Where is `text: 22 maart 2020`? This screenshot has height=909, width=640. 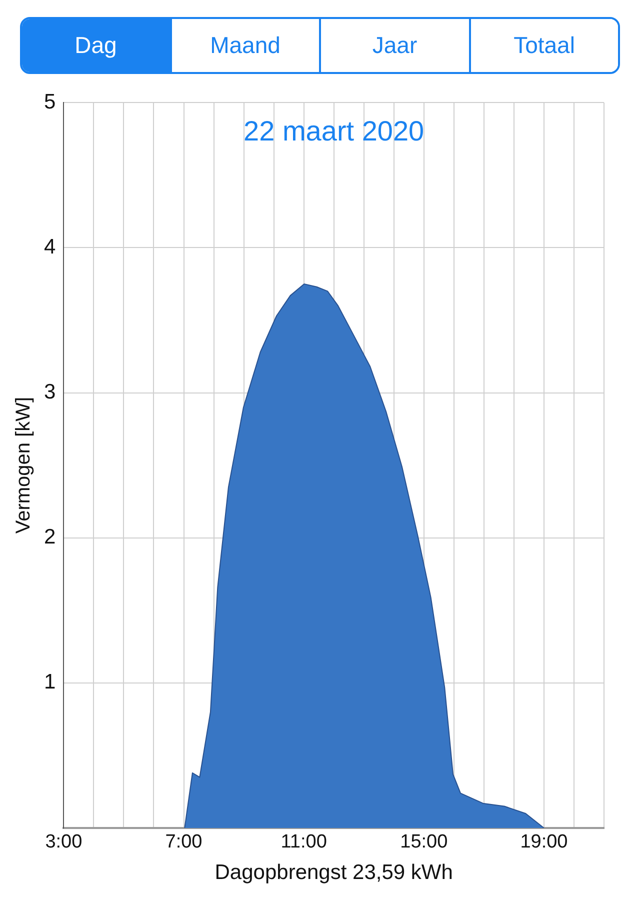 text: 22 maart 2020 is located at coordinates (334, 130).